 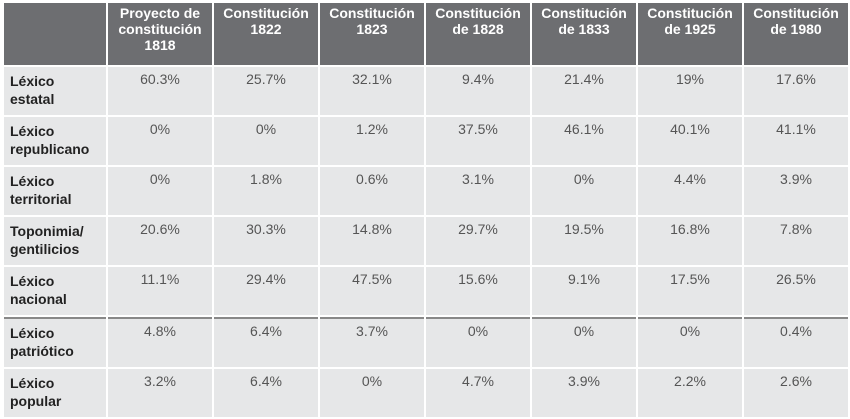 What do you see at coordinates (690, 393) in the screenshot?
I see `cell: 2.2%` at bounding box center [690, 393].